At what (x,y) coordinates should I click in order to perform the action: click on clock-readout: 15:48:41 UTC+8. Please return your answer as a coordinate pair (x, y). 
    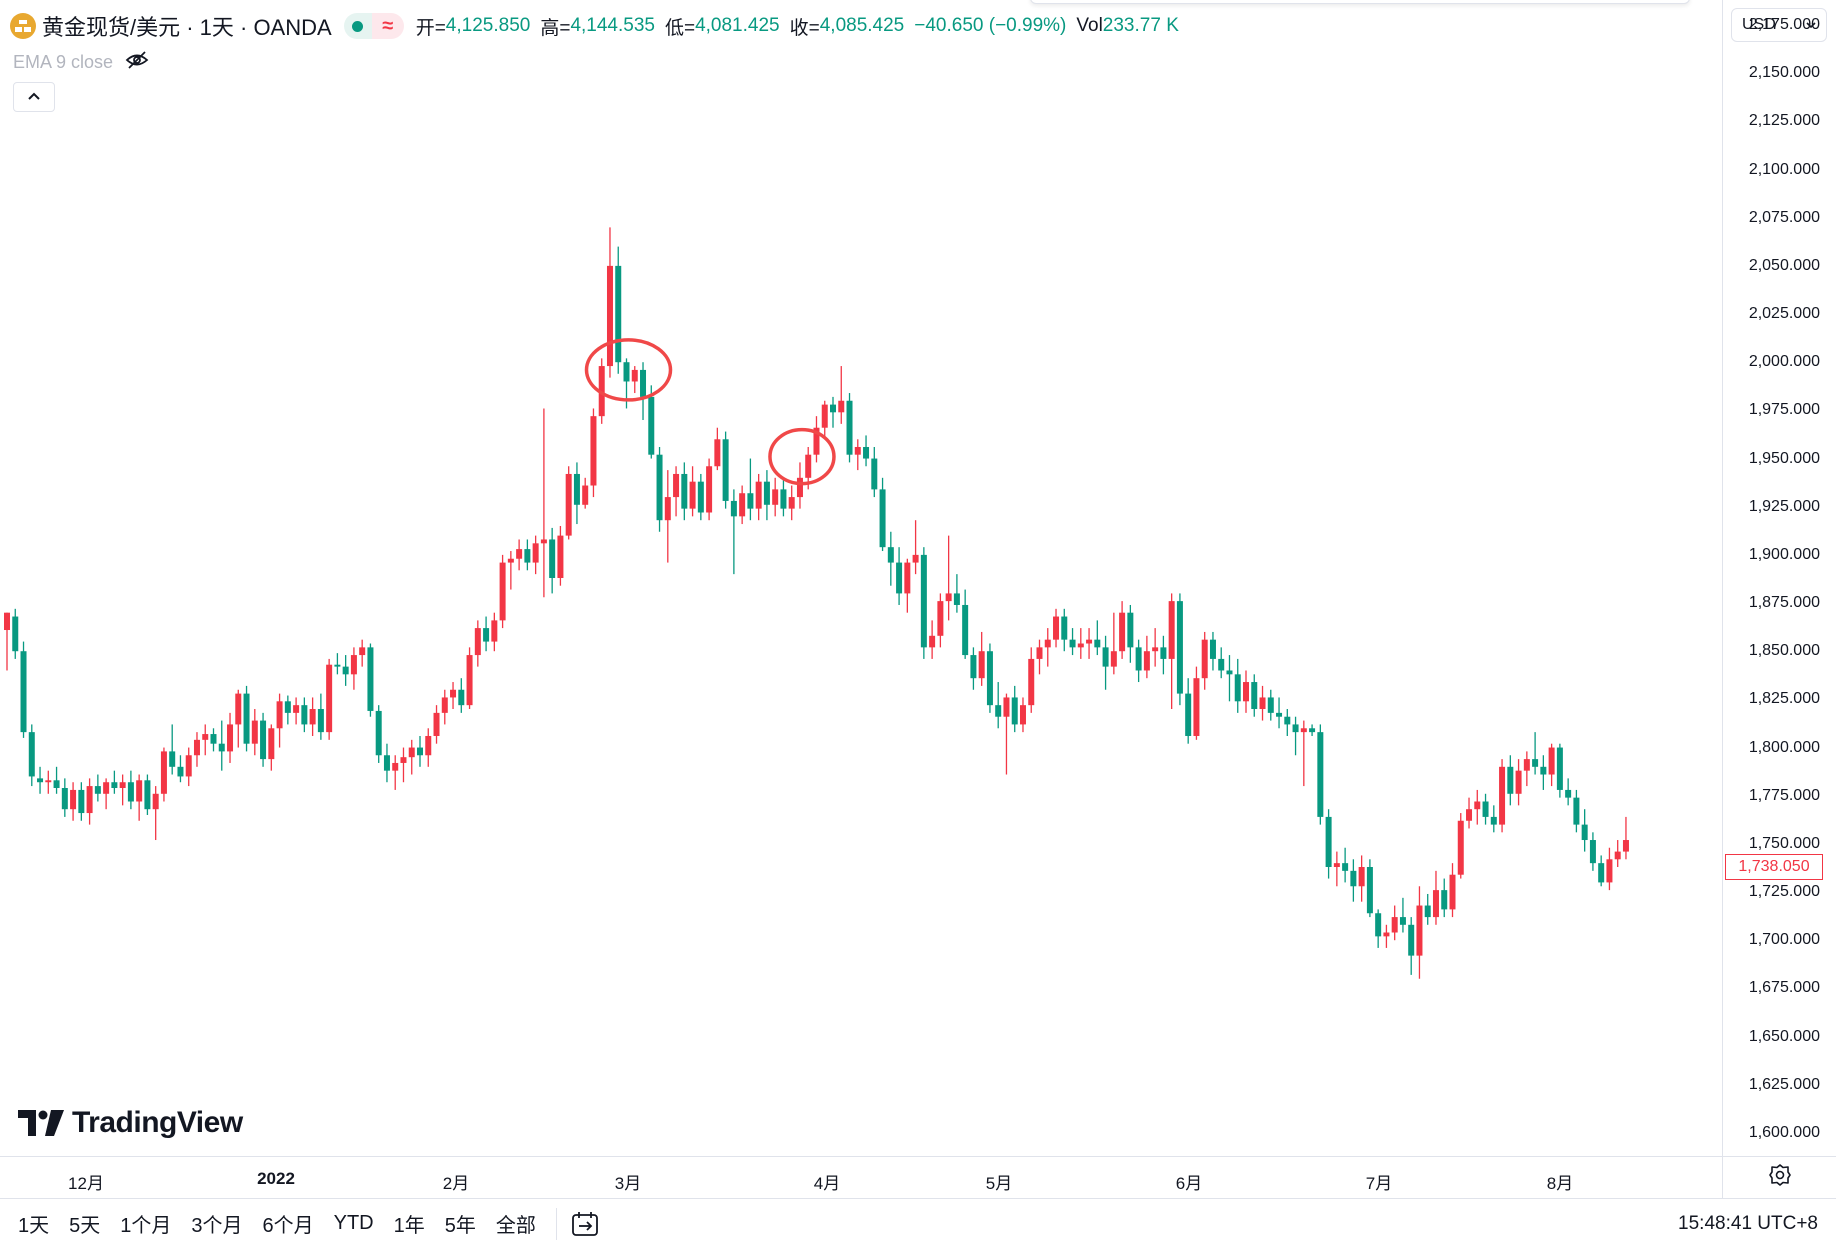
    Looking at the image, I should click on (1748, 1223).